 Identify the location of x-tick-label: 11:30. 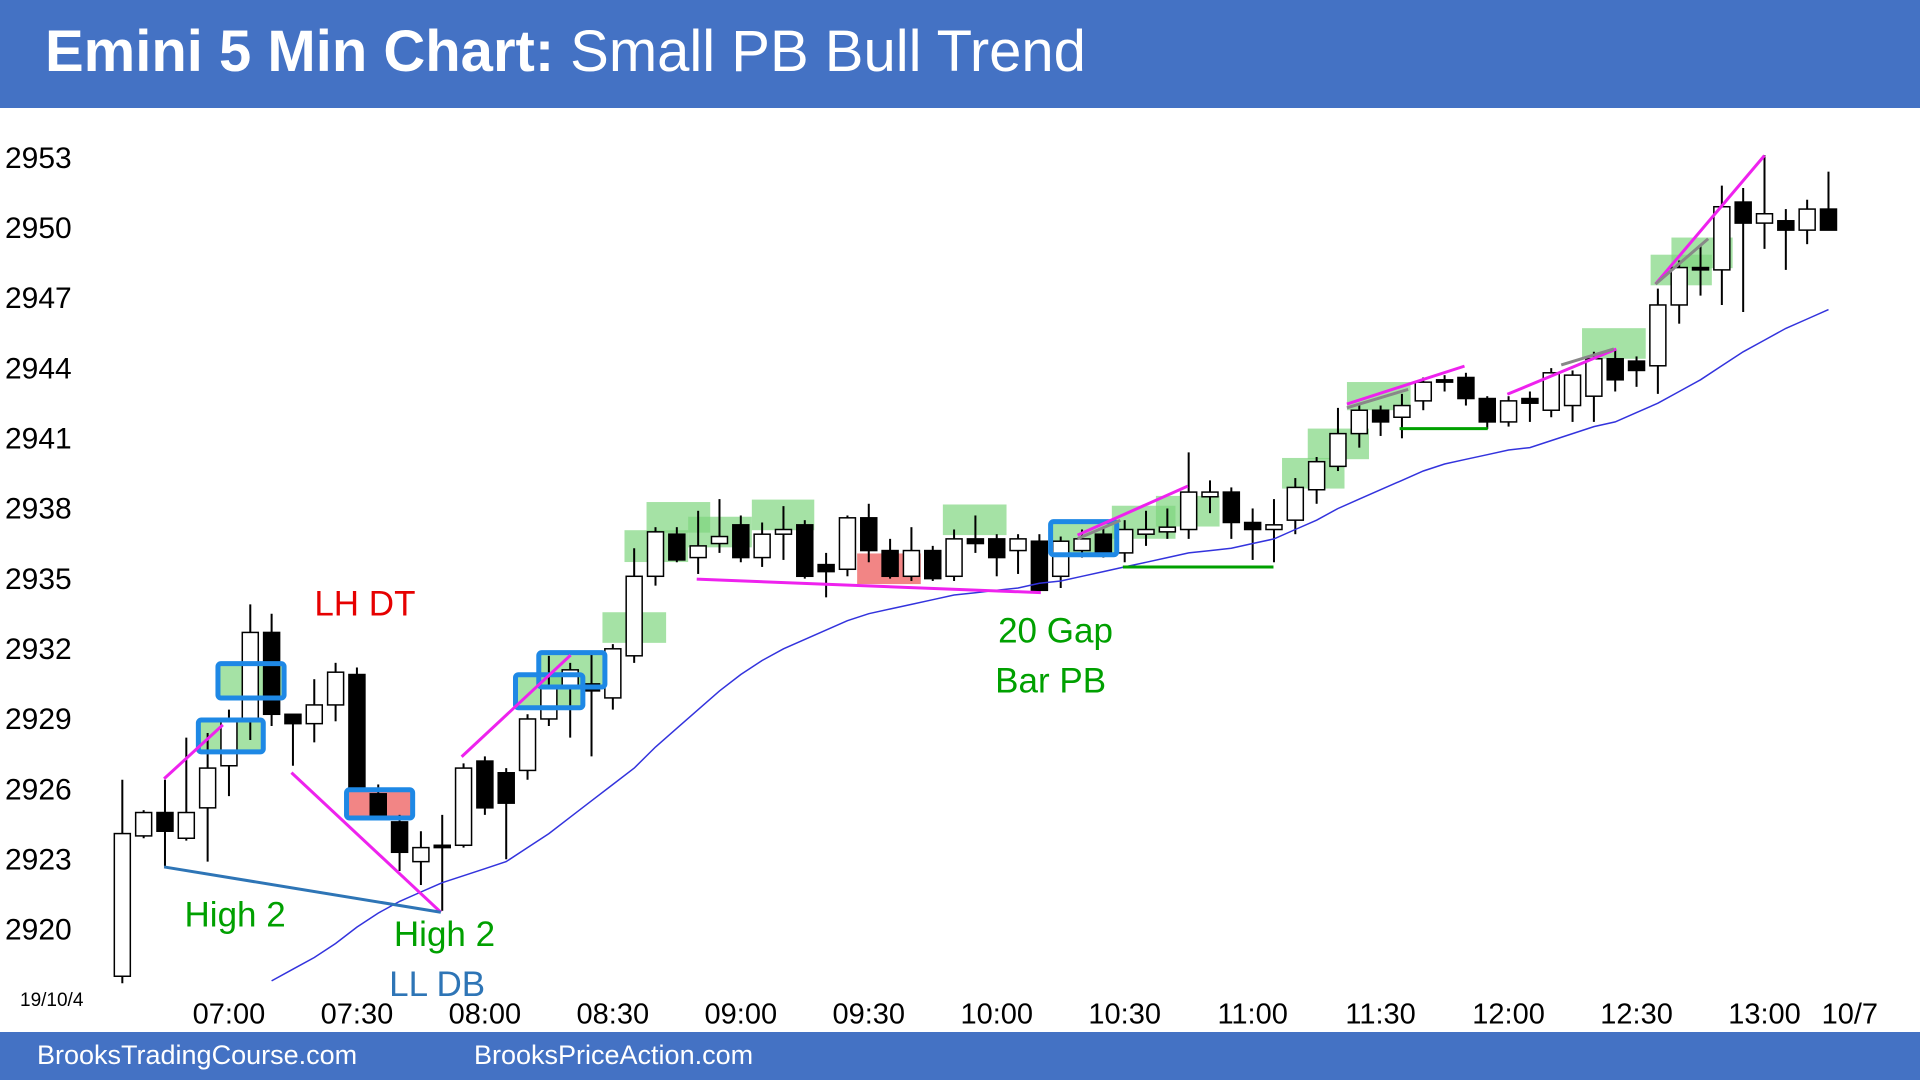
(1380, 1015).